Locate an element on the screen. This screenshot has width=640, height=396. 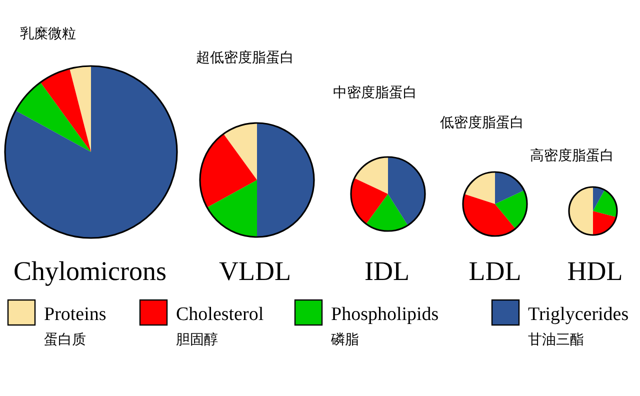
title: 乳糜微粒 is located at coordinates (48, 34).